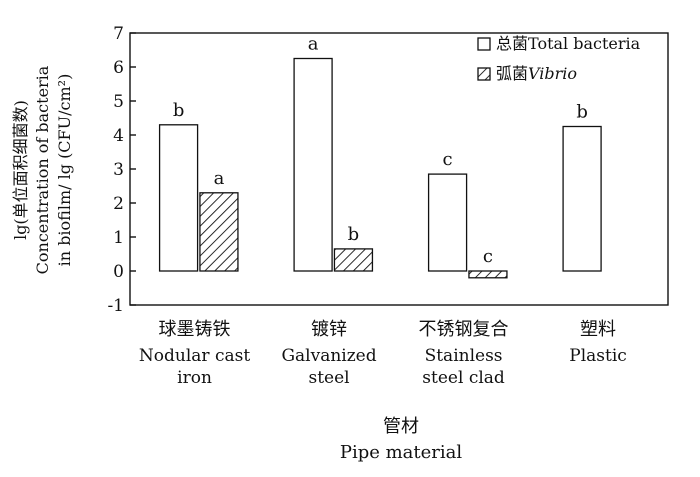 This screenshot has height=477, width=700. I want to click on y-tick-label: 6, so click(118, 68).